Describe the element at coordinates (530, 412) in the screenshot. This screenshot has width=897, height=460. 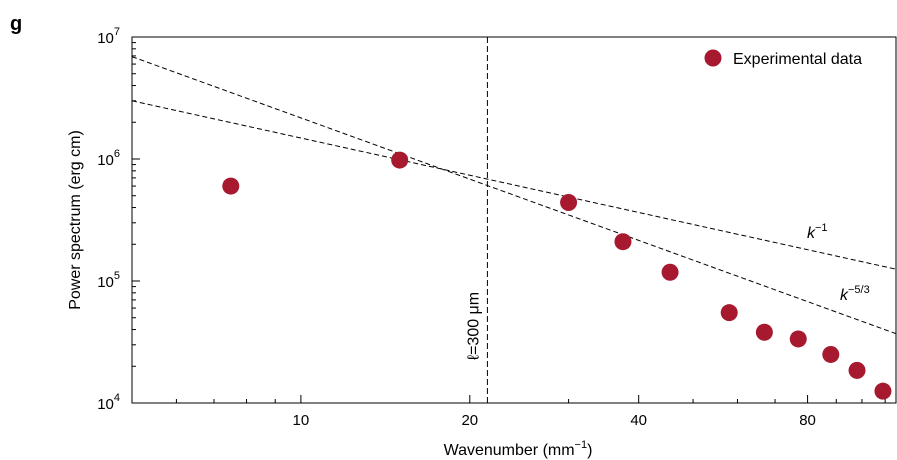
I see `x-axis-ticks: 10 20 40 80` at that location.